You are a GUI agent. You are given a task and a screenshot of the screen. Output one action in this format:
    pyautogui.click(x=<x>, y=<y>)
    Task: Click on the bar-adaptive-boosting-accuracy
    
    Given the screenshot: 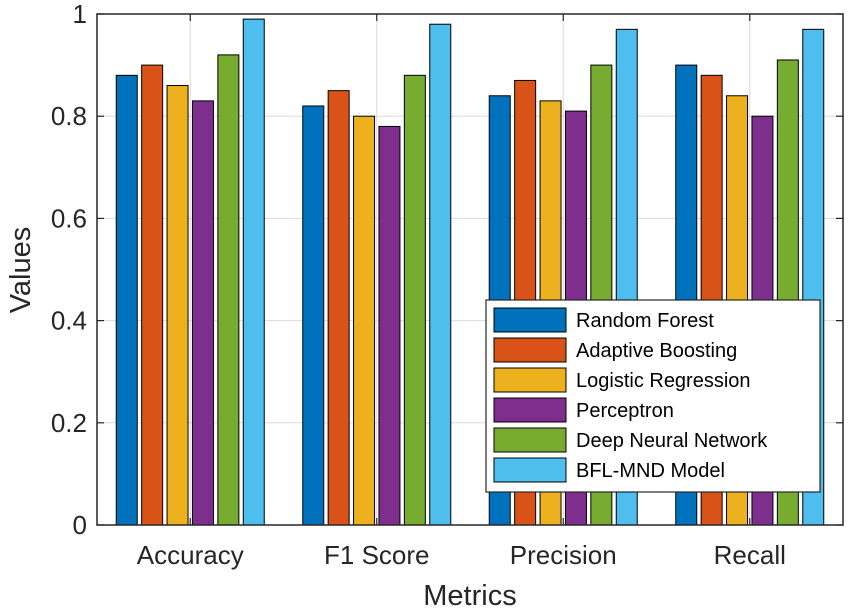 What is the action you would take?
    pyautogui.click(x=152, y=295)
    